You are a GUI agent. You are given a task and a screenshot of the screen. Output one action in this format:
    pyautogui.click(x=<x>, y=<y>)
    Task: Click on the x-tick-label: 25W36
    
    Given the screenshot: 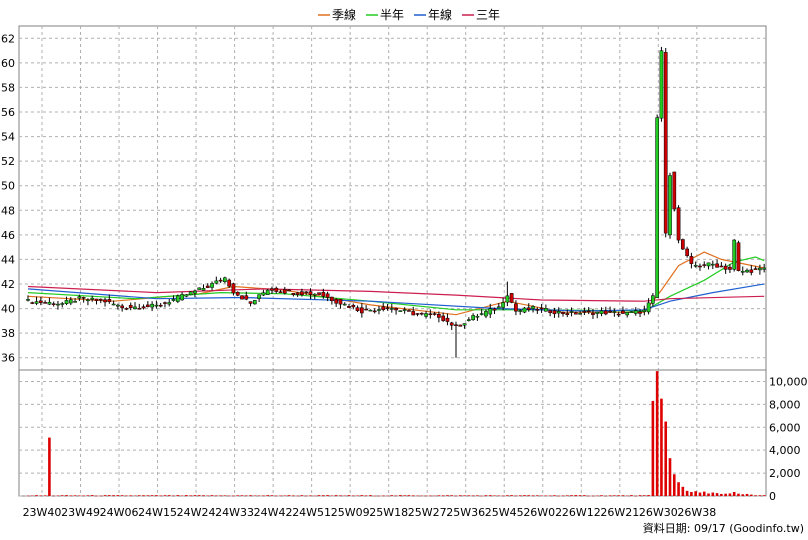 What is the action you would take?
    pyautogui.click(x=465, y=512)
    